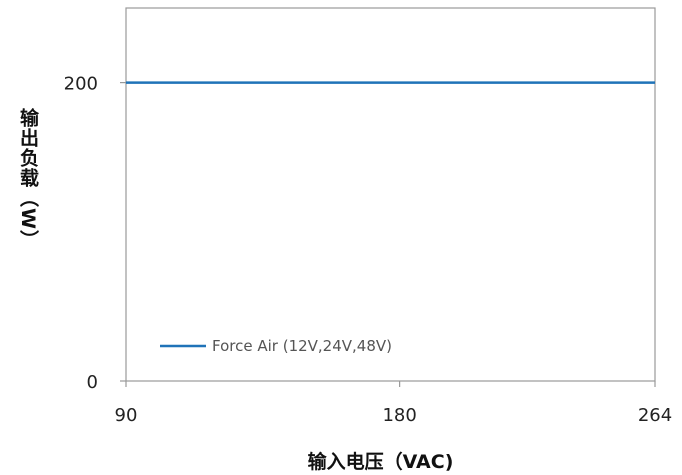 The image size is (682, 475). I want to click on x-tick-label: 264, so click(655, 415).